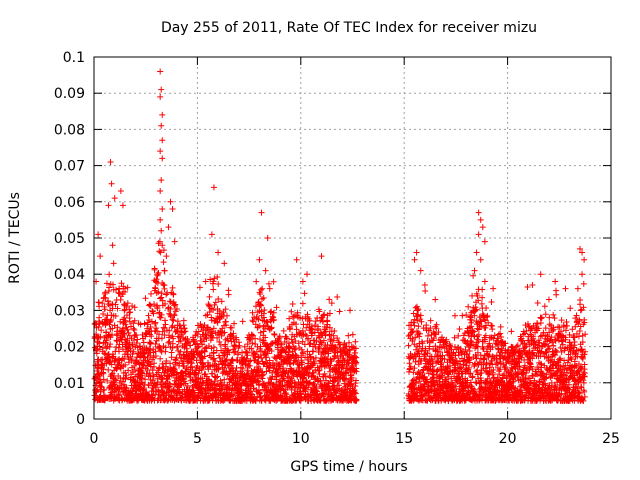 This screenshot has height=480, width=640. I want to click on x-tick-label: 10, so click(301, 439).